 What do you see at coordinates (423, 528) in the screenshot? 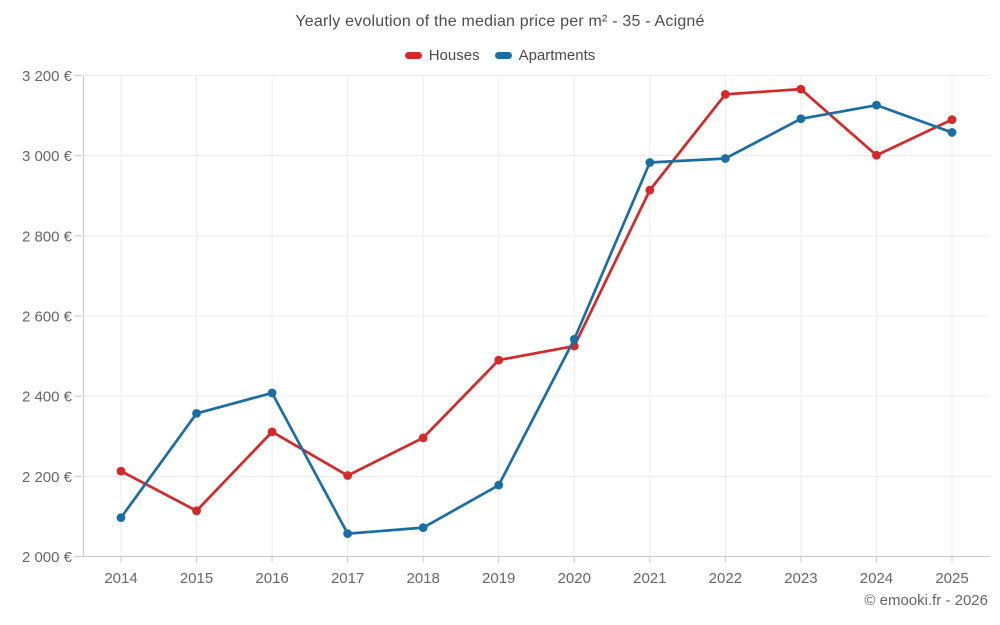
I see `point-apartments-2018` at bounding box center [423, 528].